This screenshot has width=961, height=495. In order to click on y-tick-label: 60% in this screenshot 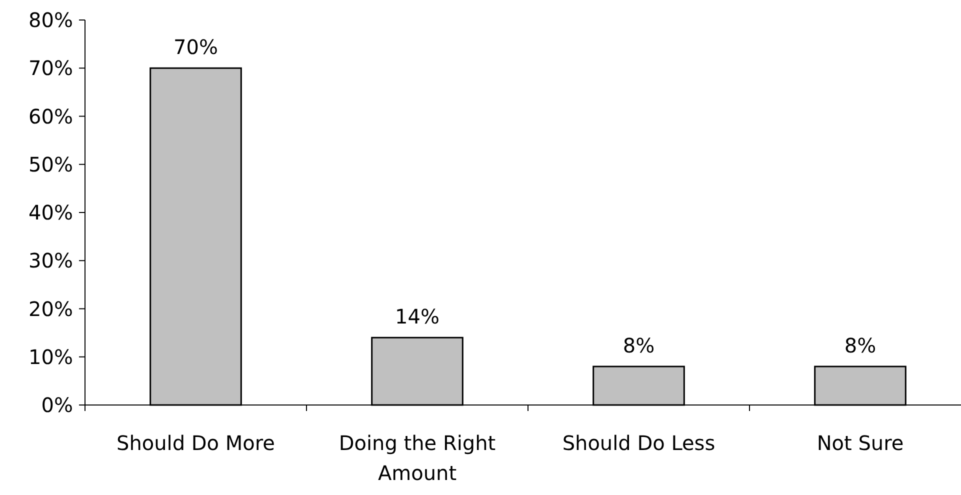, I will do `click(50, 116)`.